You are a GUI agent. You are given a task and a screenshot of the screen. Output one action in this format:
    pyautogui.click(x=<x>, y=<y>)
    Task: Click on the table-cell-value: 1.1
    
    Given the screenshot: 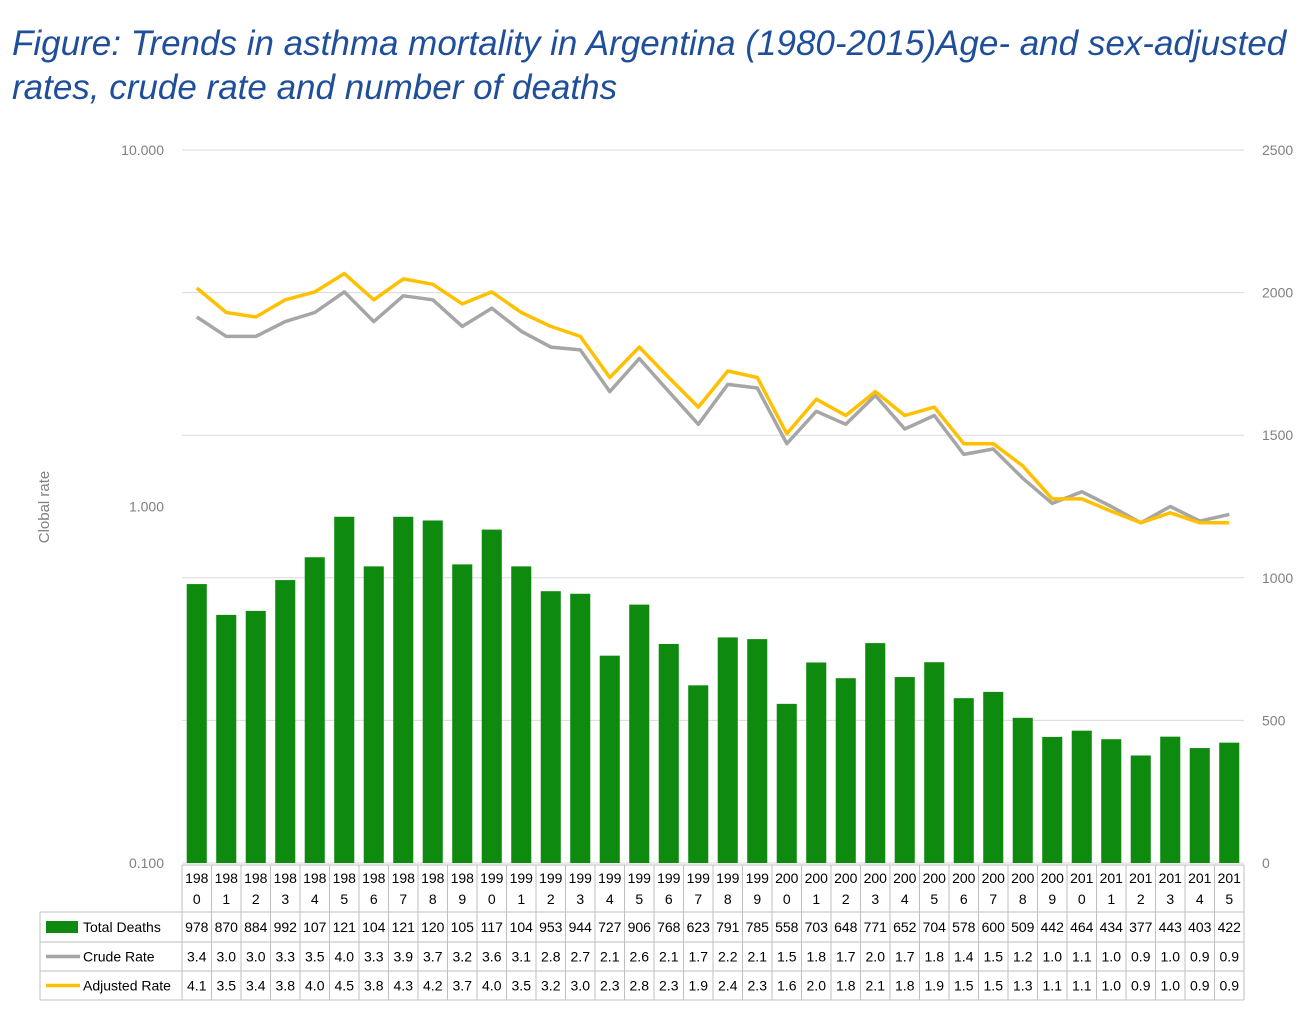 What is the action you would take?
    pyautogui.click(x=1053, y=986)
    